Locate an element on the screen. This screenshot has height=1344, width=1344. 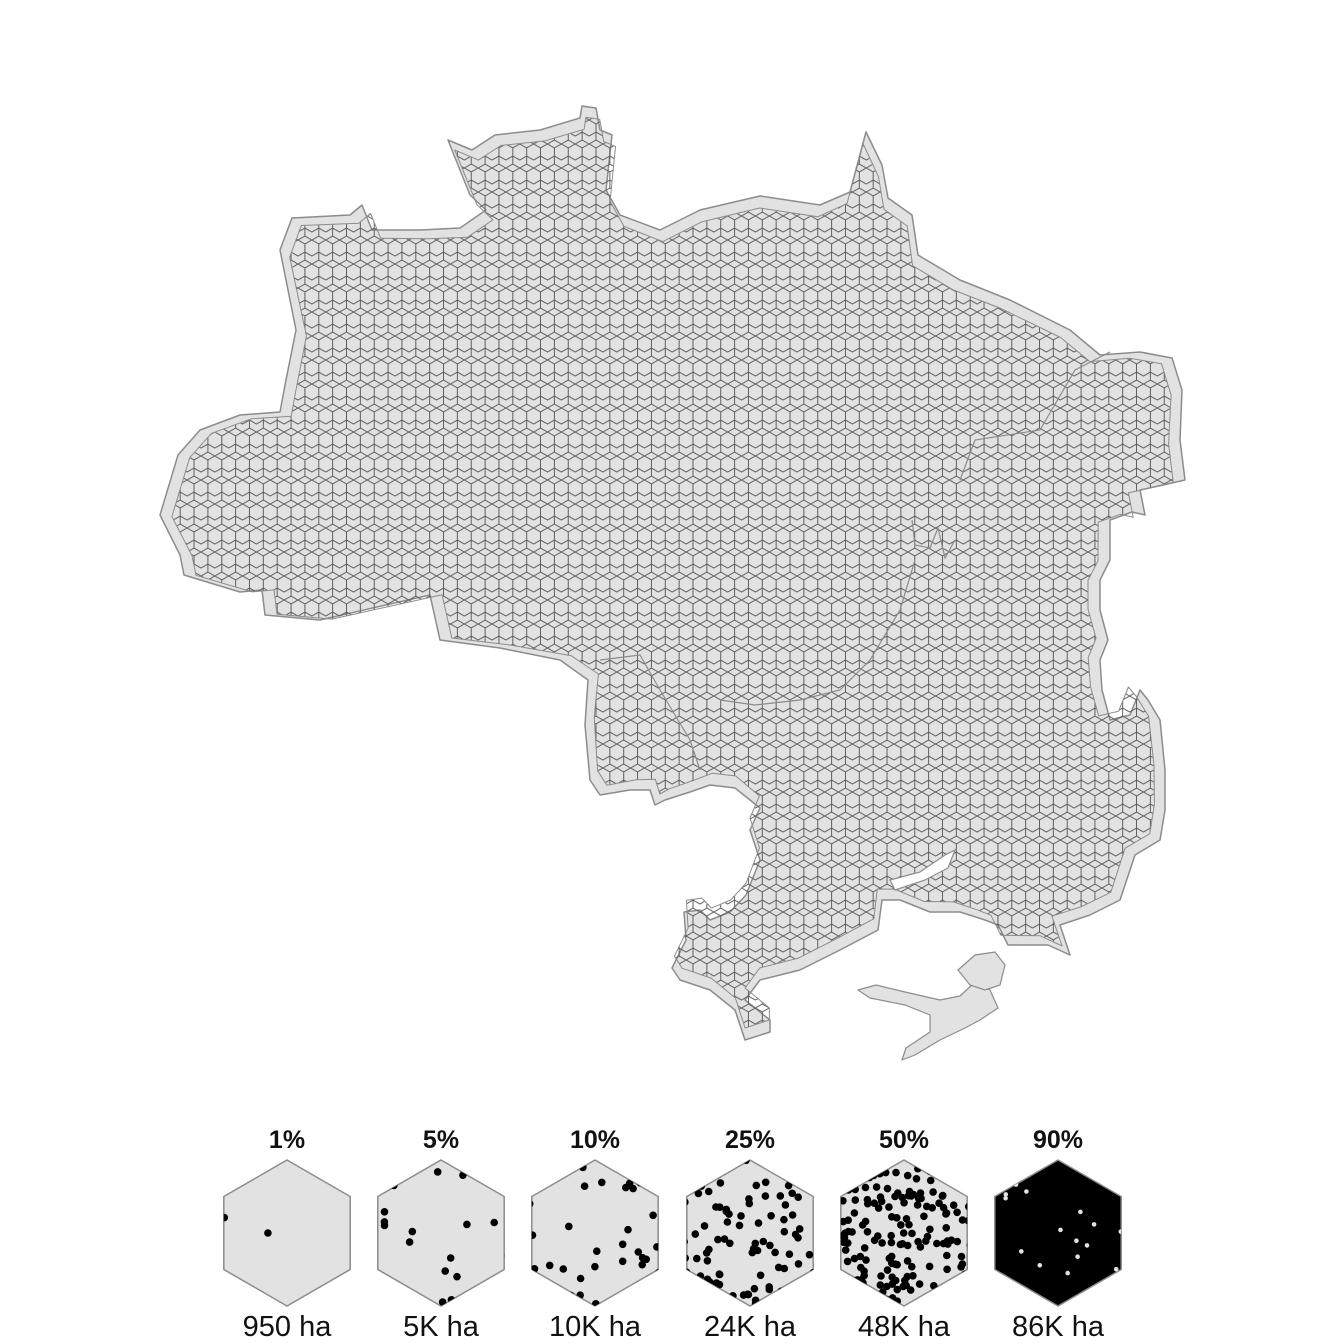
legend-area-label: 950 ha is located at coordinates (287, 1327).